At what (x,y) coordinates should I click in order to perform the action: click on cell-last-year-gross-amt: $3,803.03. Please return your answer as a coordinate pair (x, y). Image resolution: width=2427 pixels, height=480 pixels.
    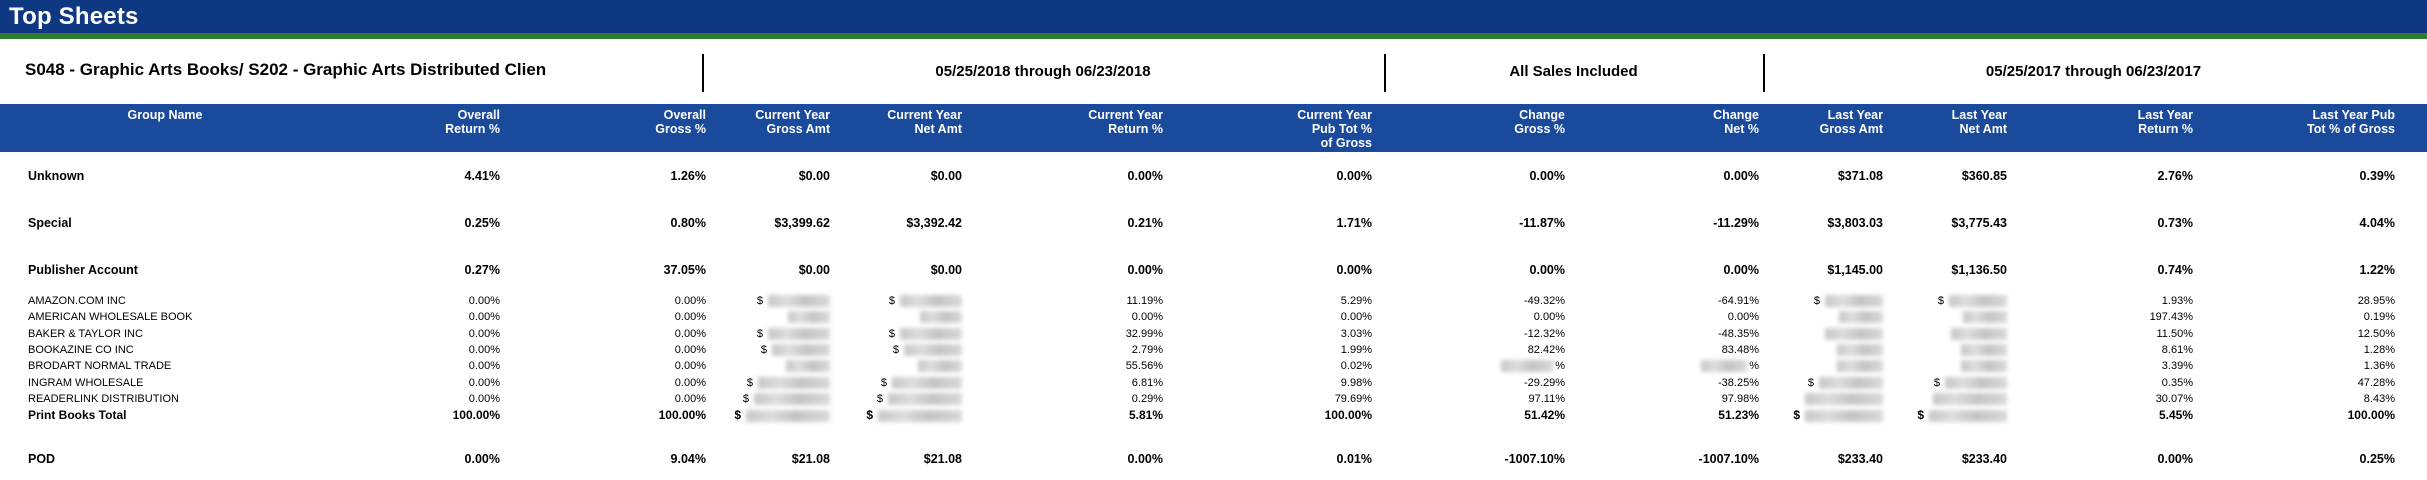
    Looking at the image, I should click on (1855, 222).